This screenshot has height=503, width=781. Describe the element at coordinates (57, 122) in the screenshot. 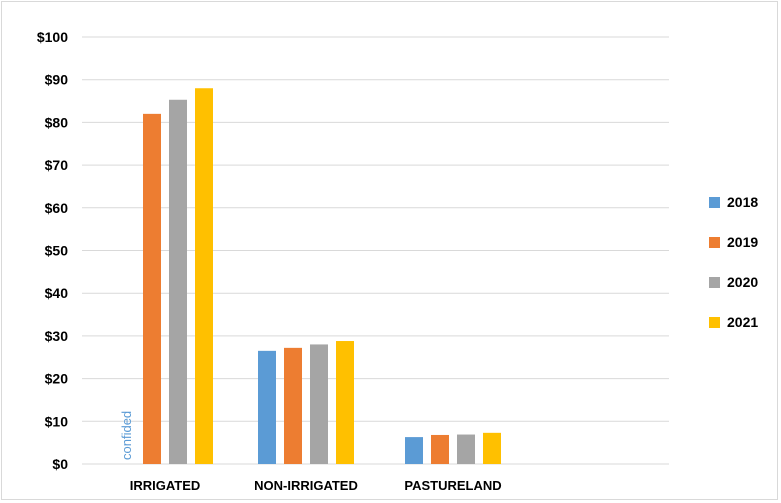

I see `y-tick-label: $80` at that location.